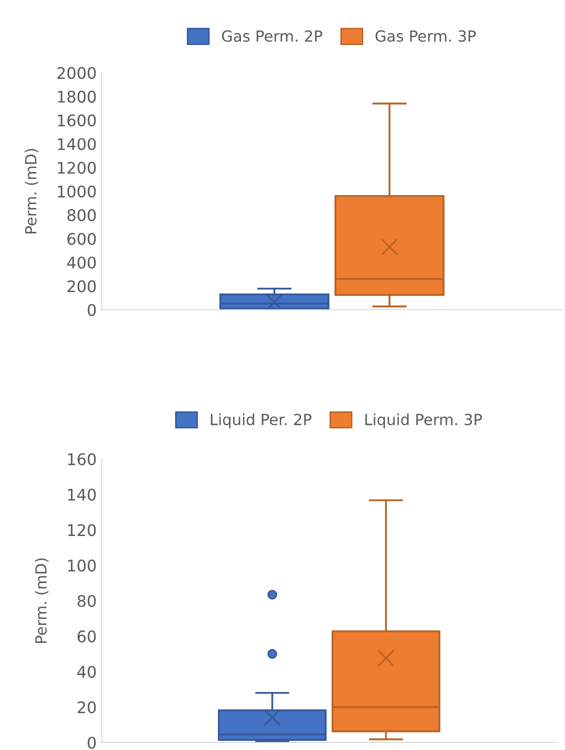  I want to click on y-tick-label: 1600, so click(77, 120).